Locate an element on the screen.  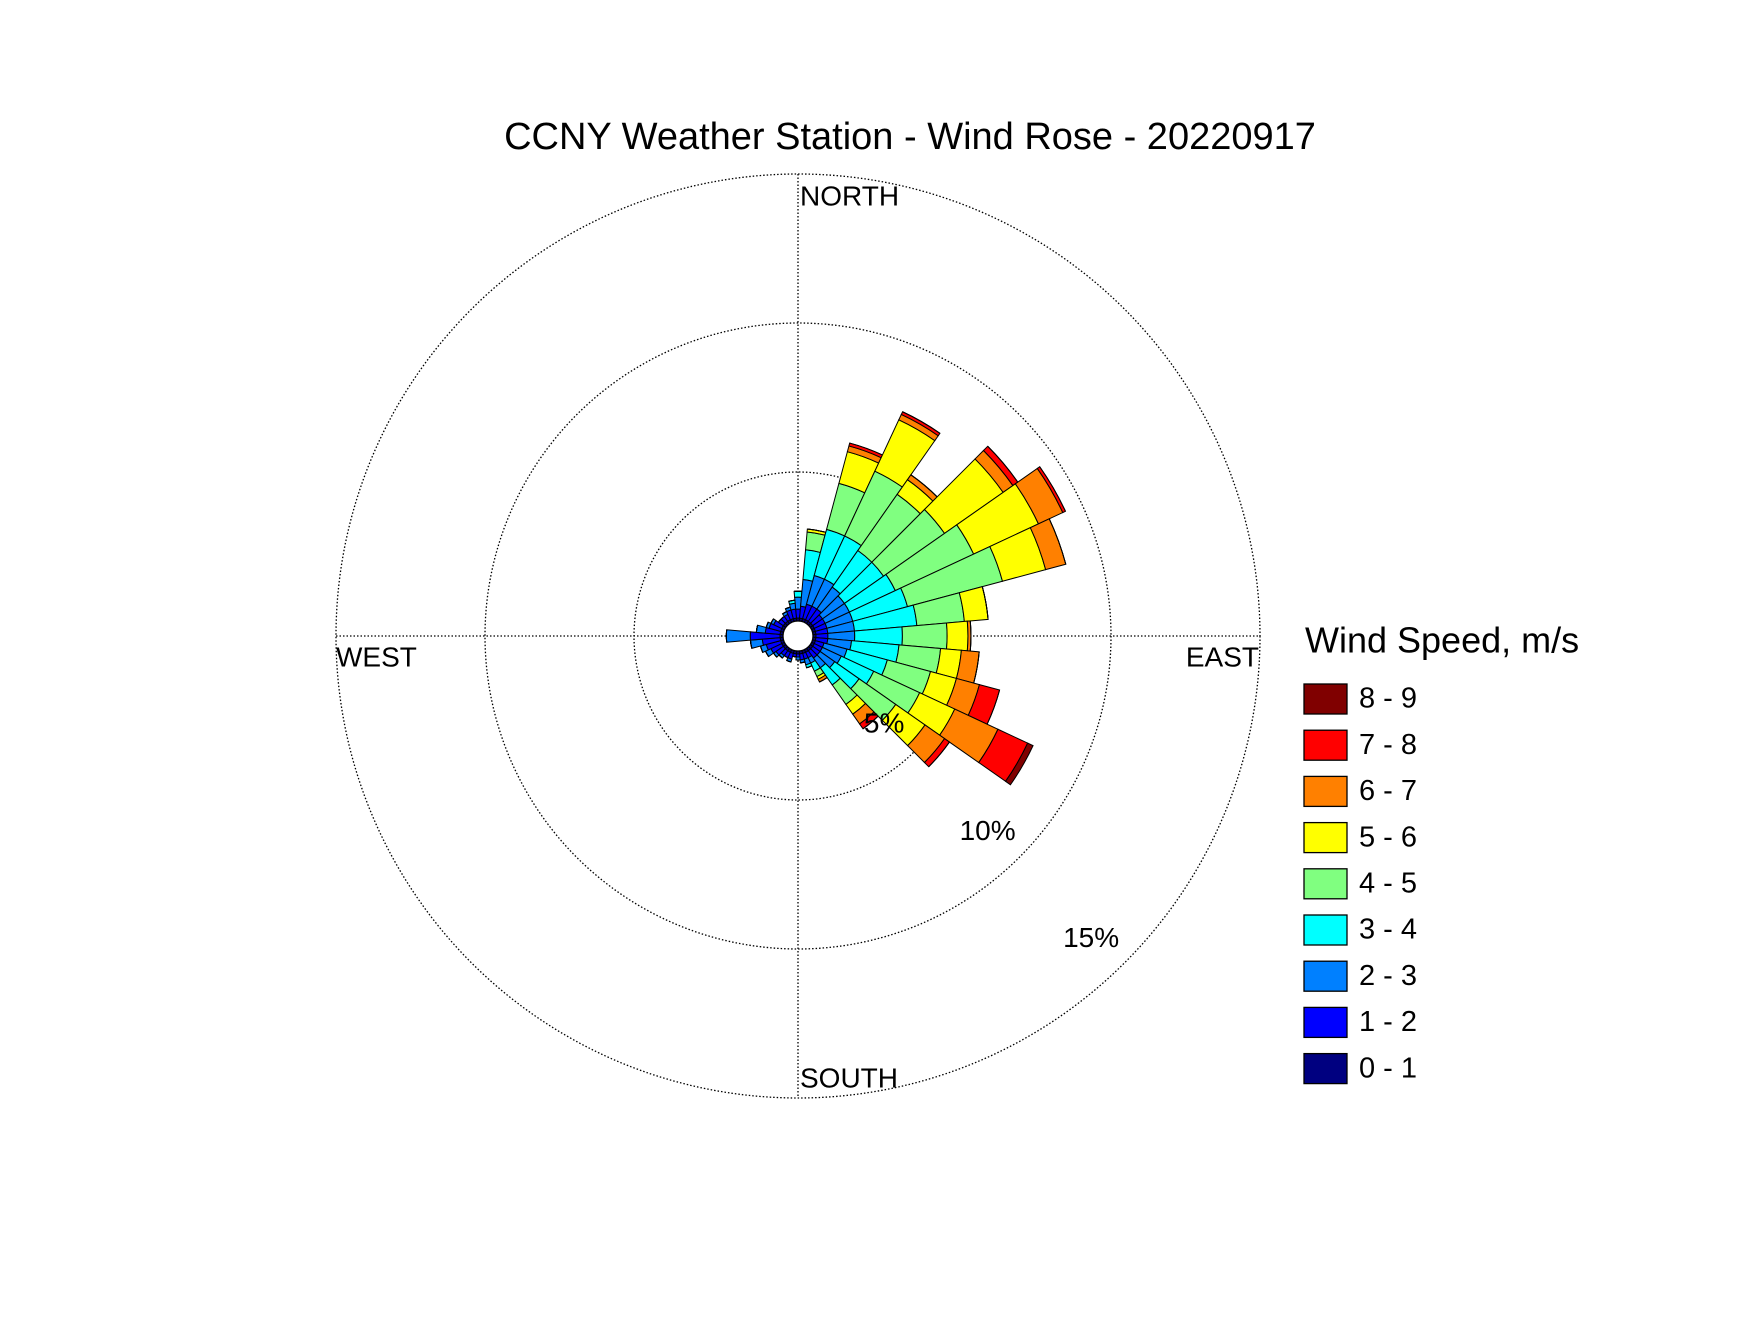
legend-label: 5 - 6 is located at coordinates (1388, 837).